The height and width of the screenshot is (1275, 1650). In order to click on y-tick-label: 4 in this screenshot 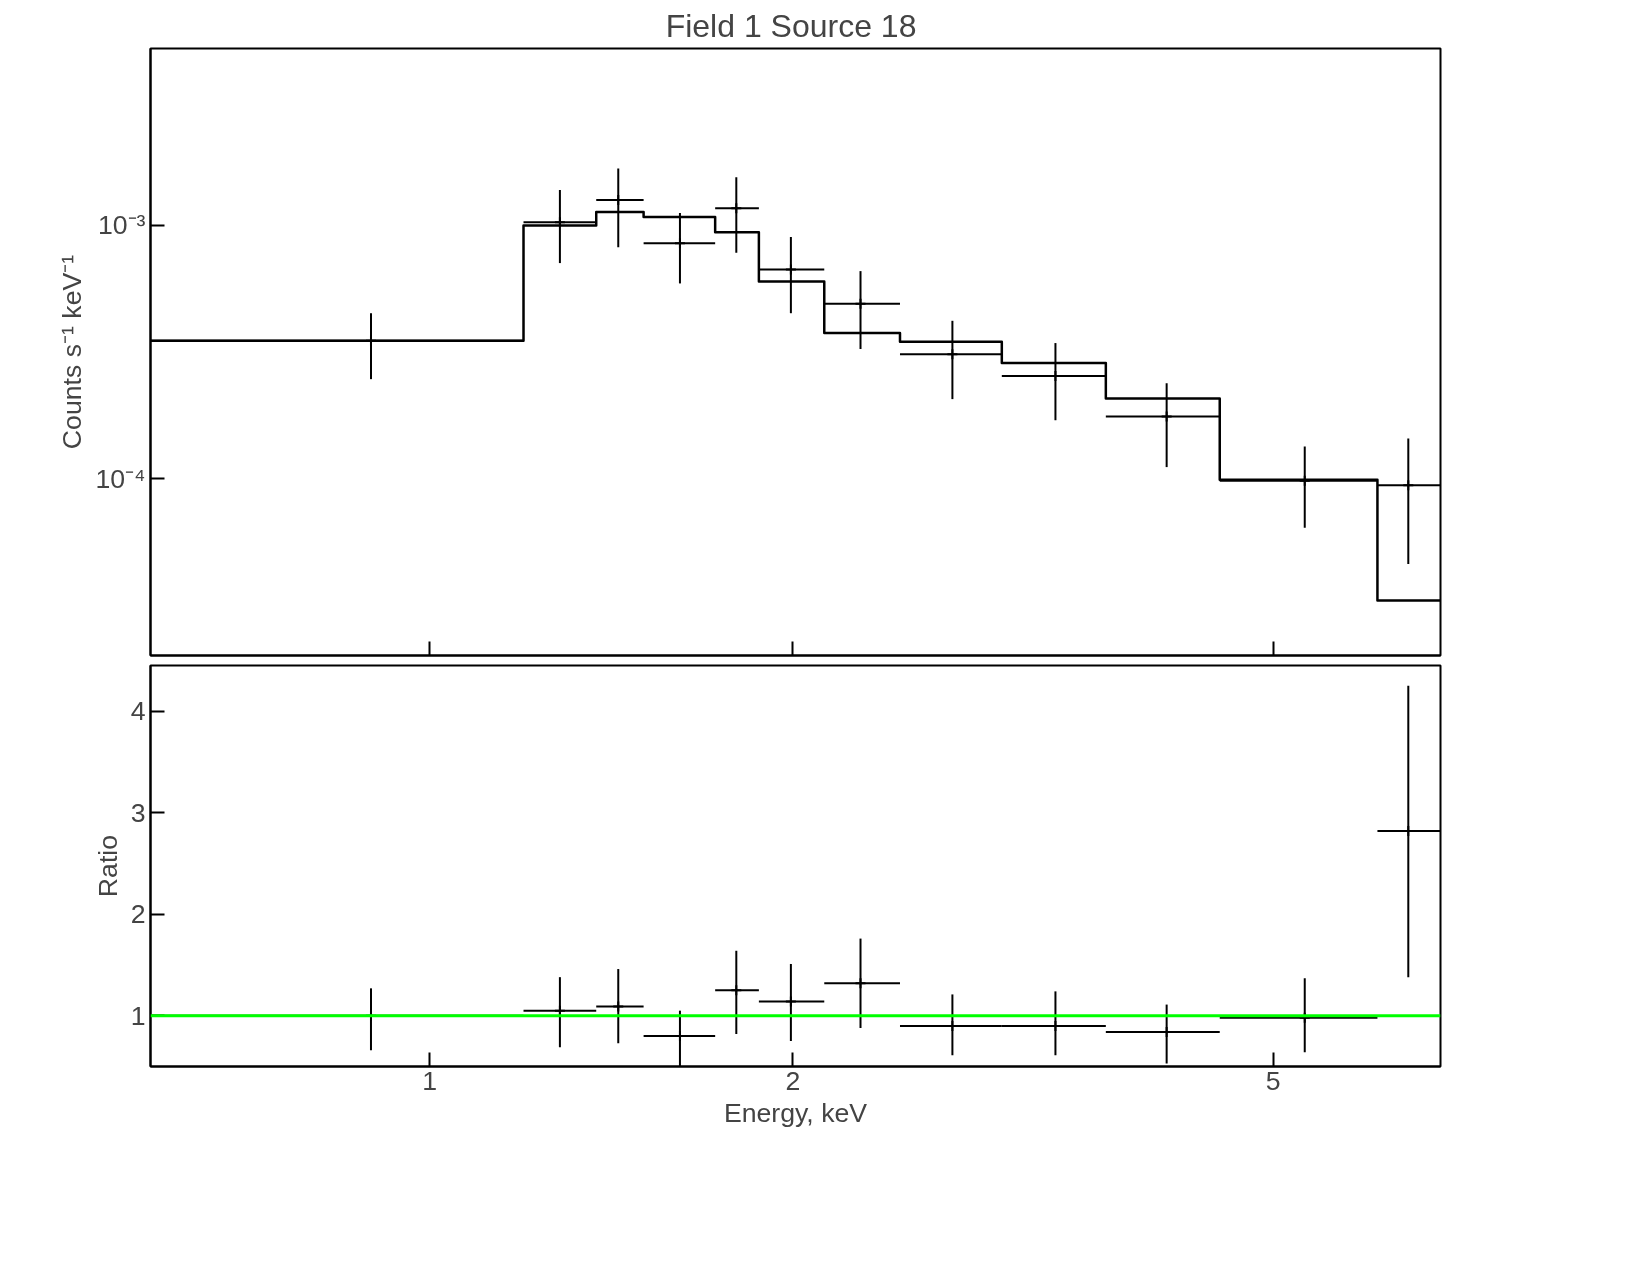, I will do `click(138, 711)`.